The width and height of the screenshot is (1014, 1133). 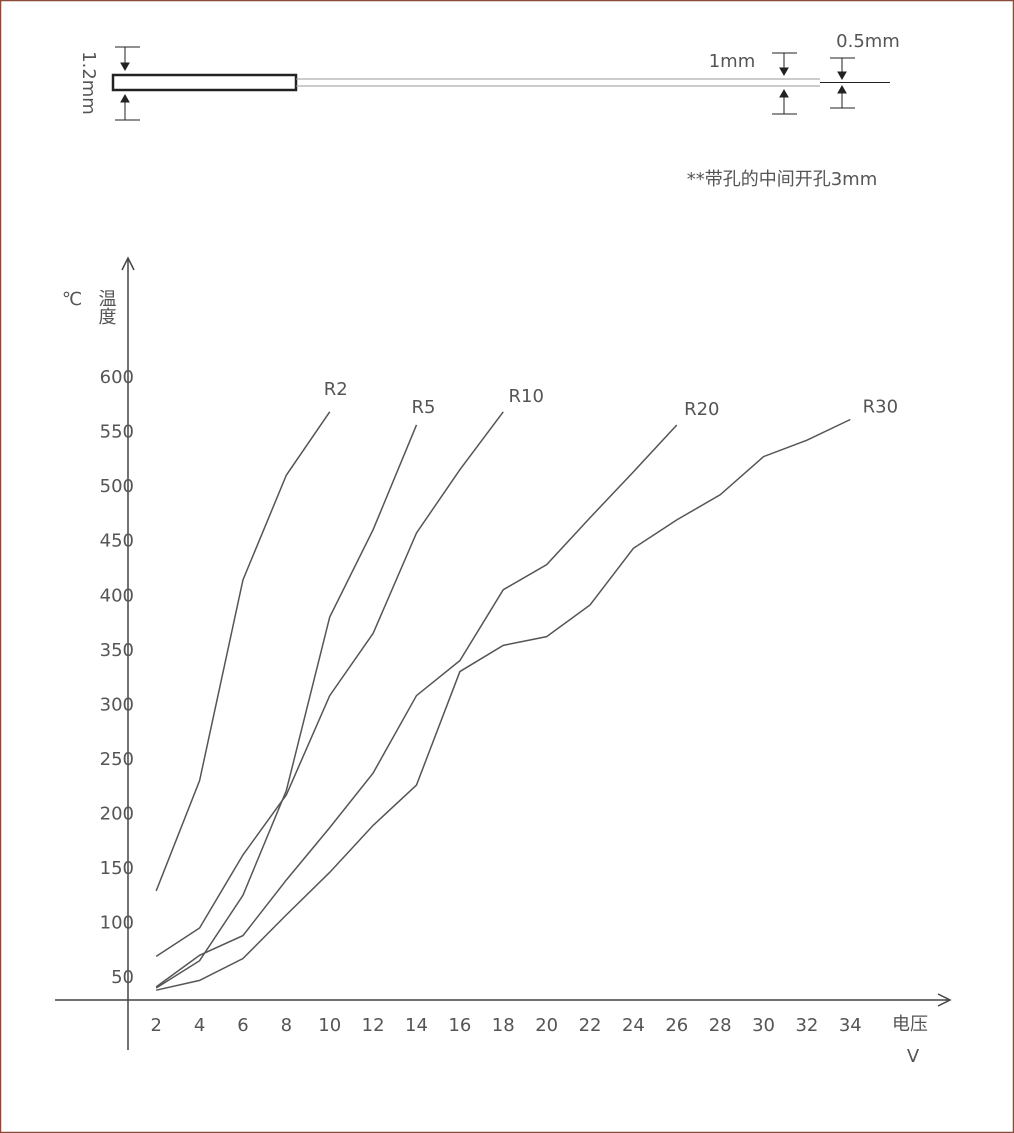 What do you see at coordinates (850, 1025) in the screenshot?
I see `x-tick-label: 34` at bounding box center [850, 1025].